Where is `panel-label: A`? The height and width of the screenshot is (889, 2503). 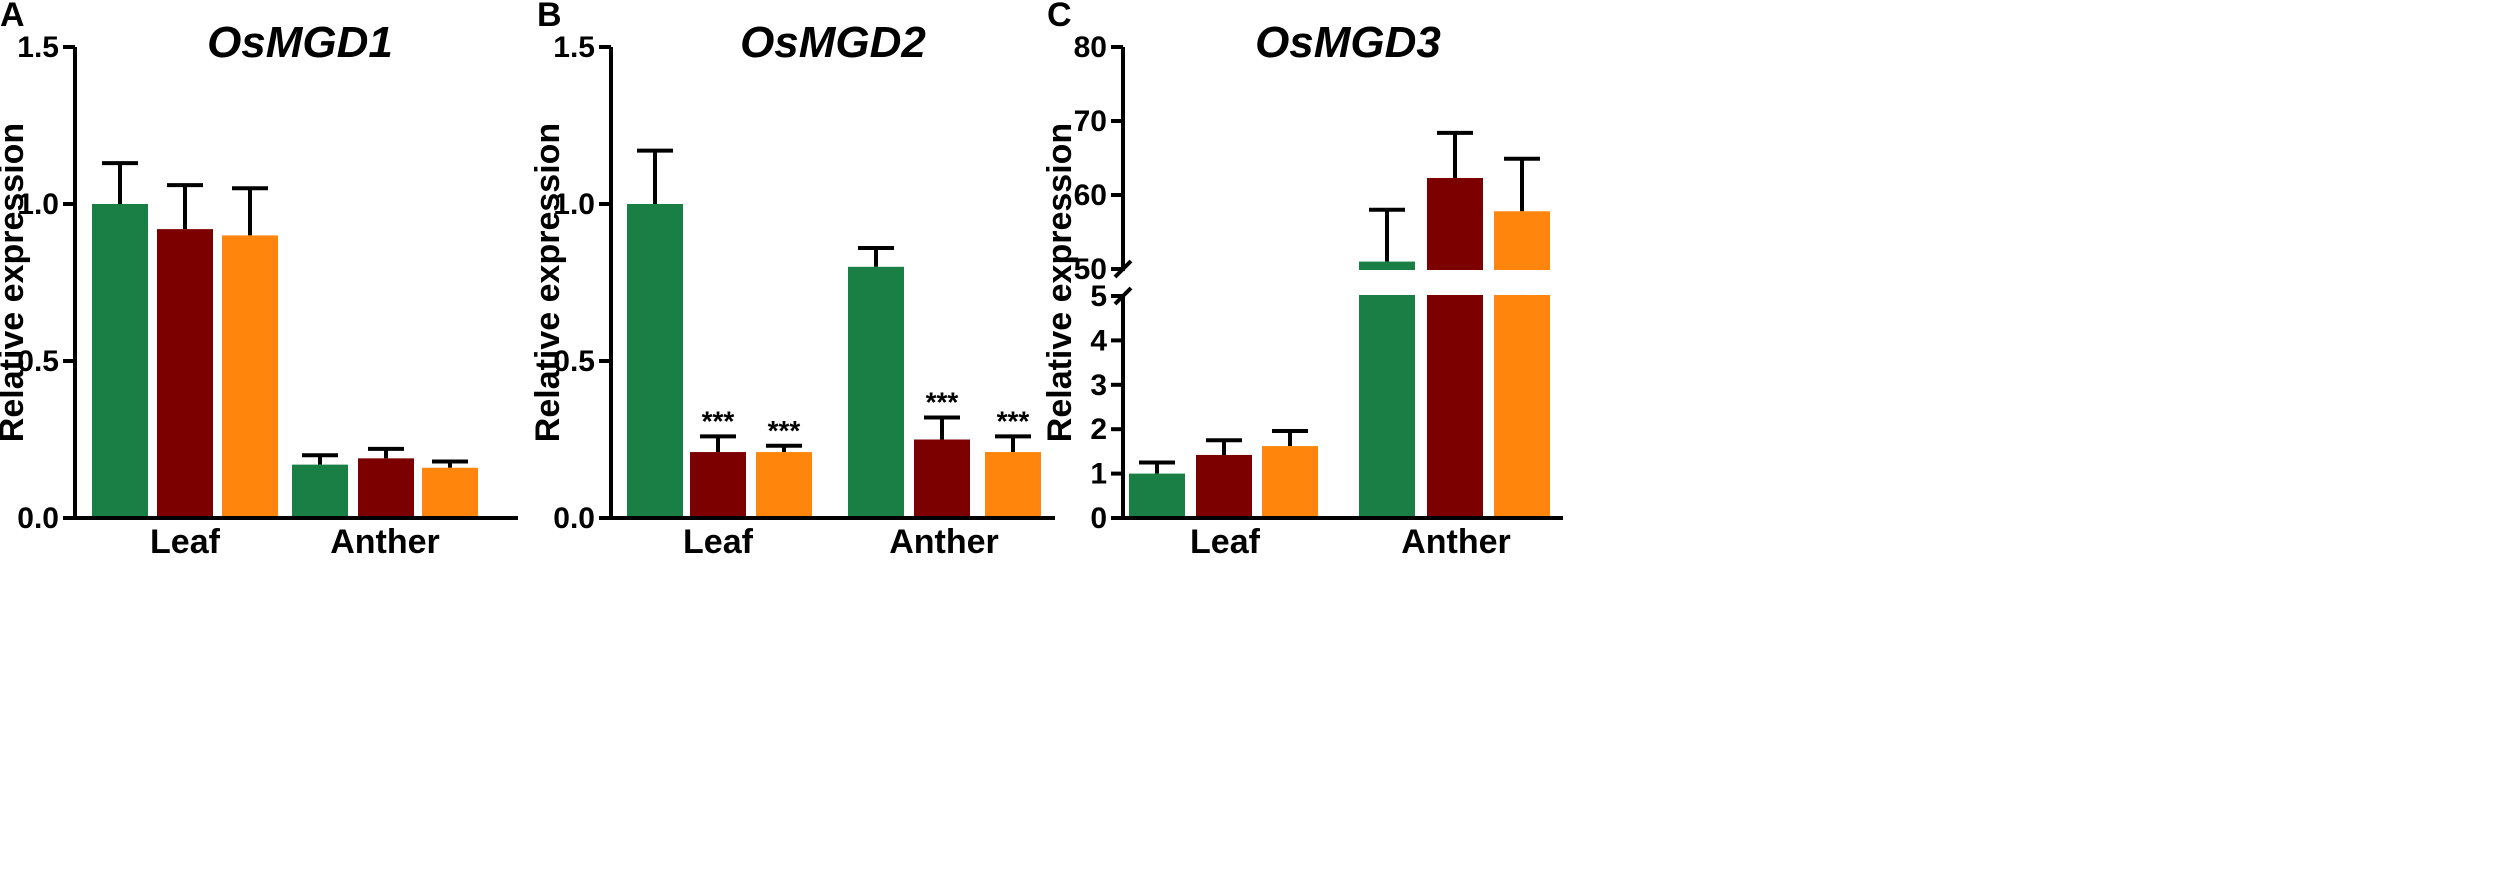 panel-label: A is located at coordinates (12, 17).